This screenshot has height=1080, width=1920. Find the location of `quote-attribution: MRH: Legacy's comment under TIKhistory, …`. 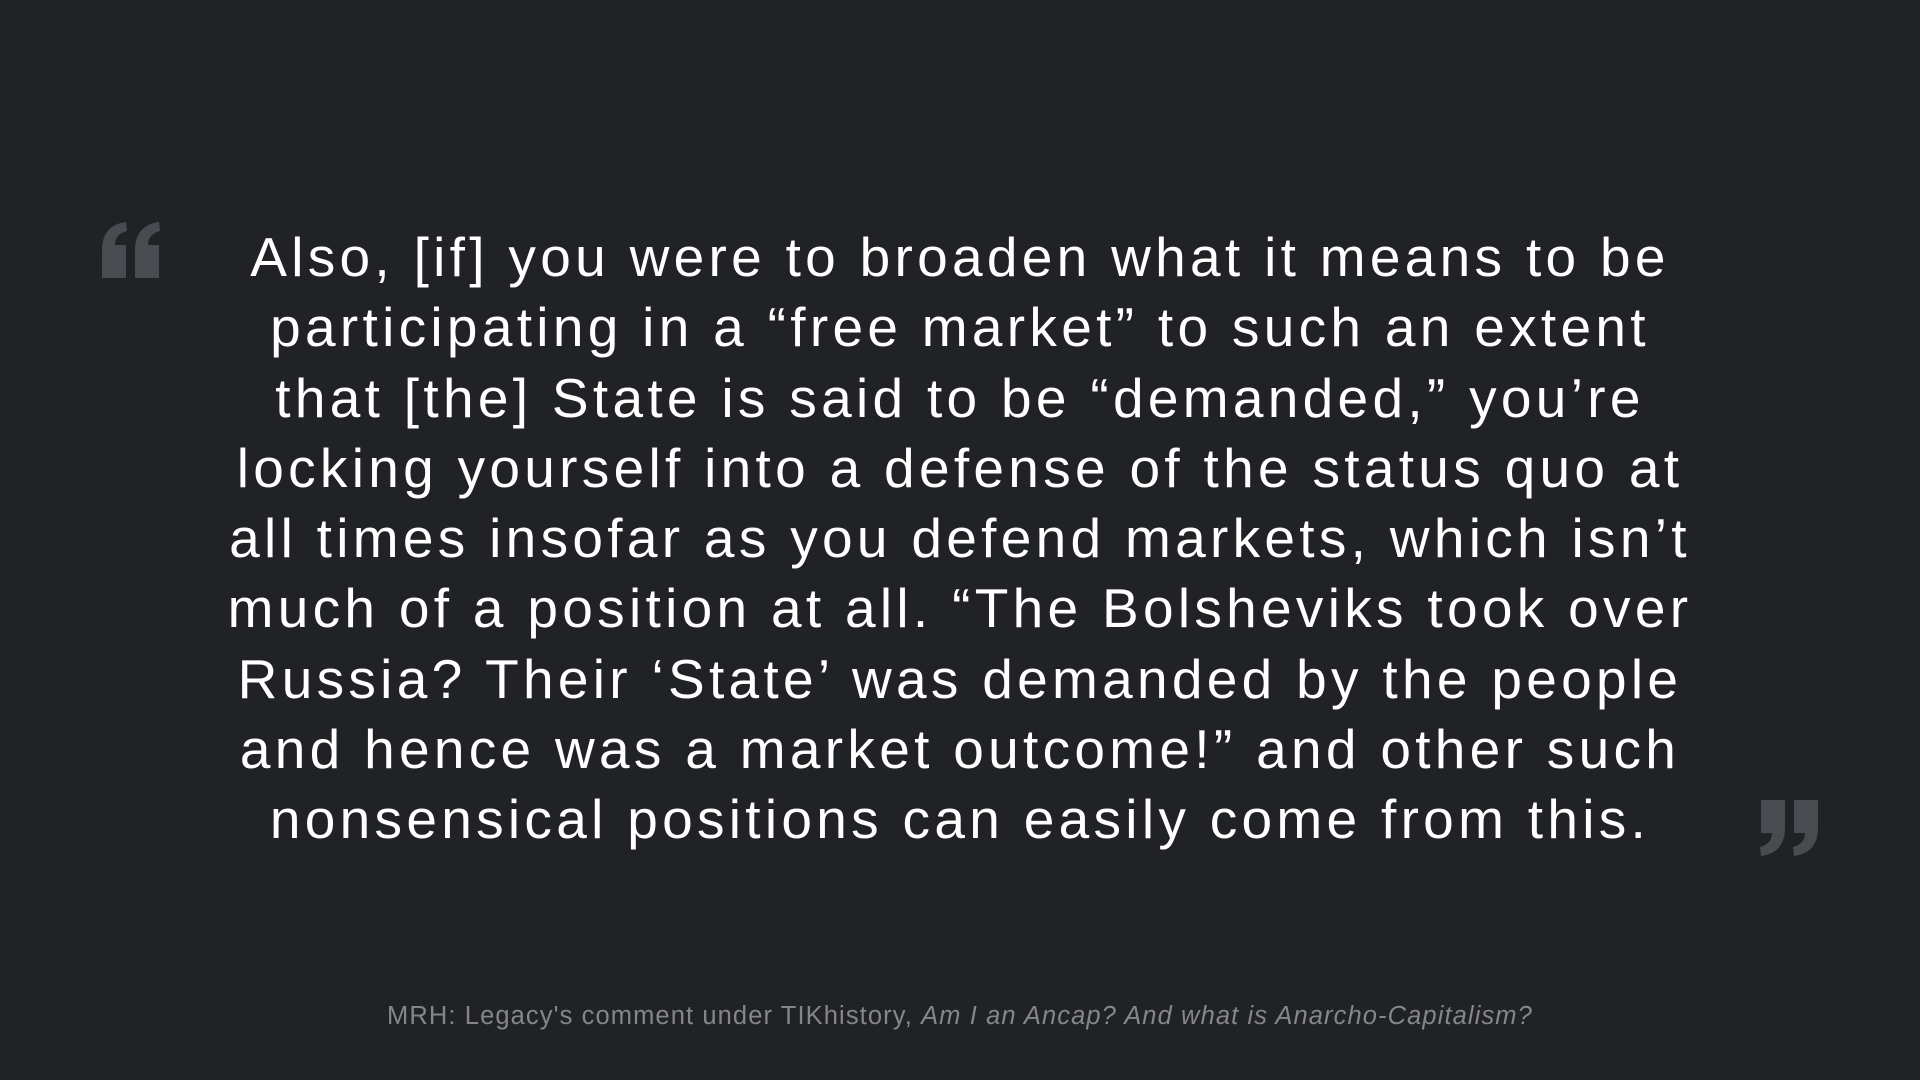

quote-attribution: MRH: Legacy's comment under TIKhistory, … is located at coordinates (960, 1016).